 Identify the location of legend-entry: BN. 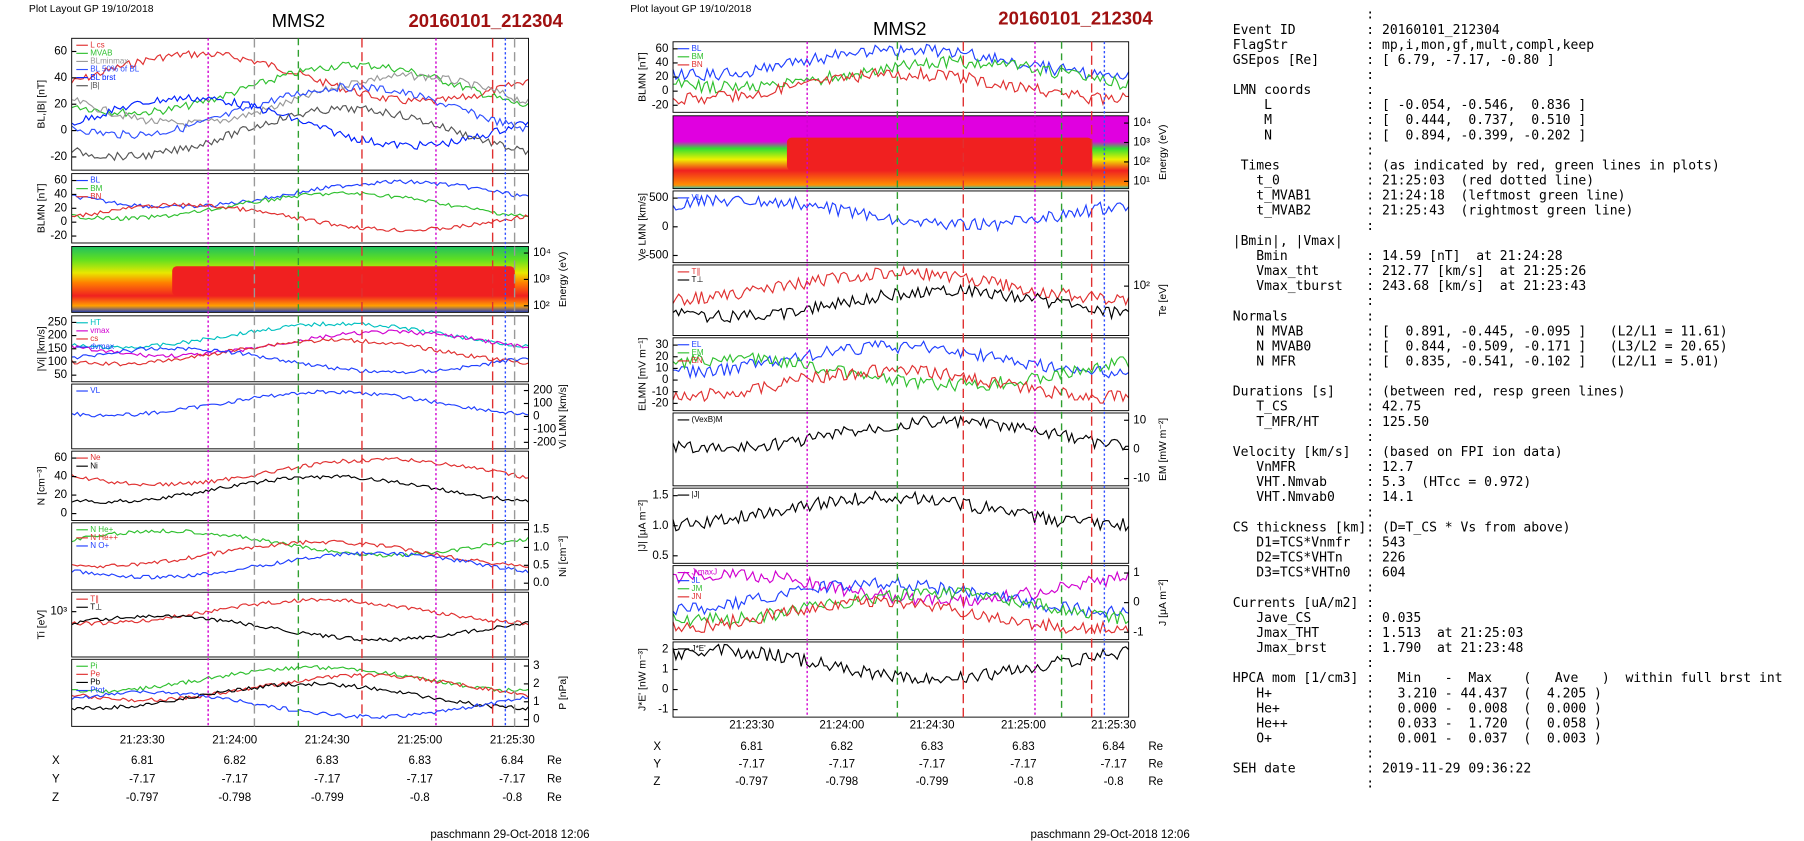
(697, 64).